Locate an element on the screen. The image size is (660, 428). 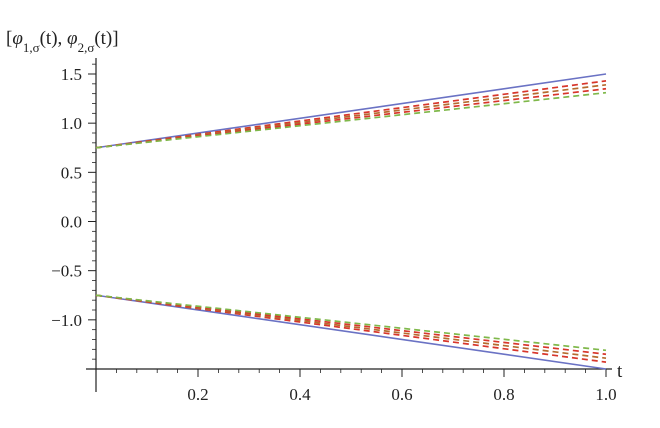
x-axis-label: t is located at coordinates (620, 371).